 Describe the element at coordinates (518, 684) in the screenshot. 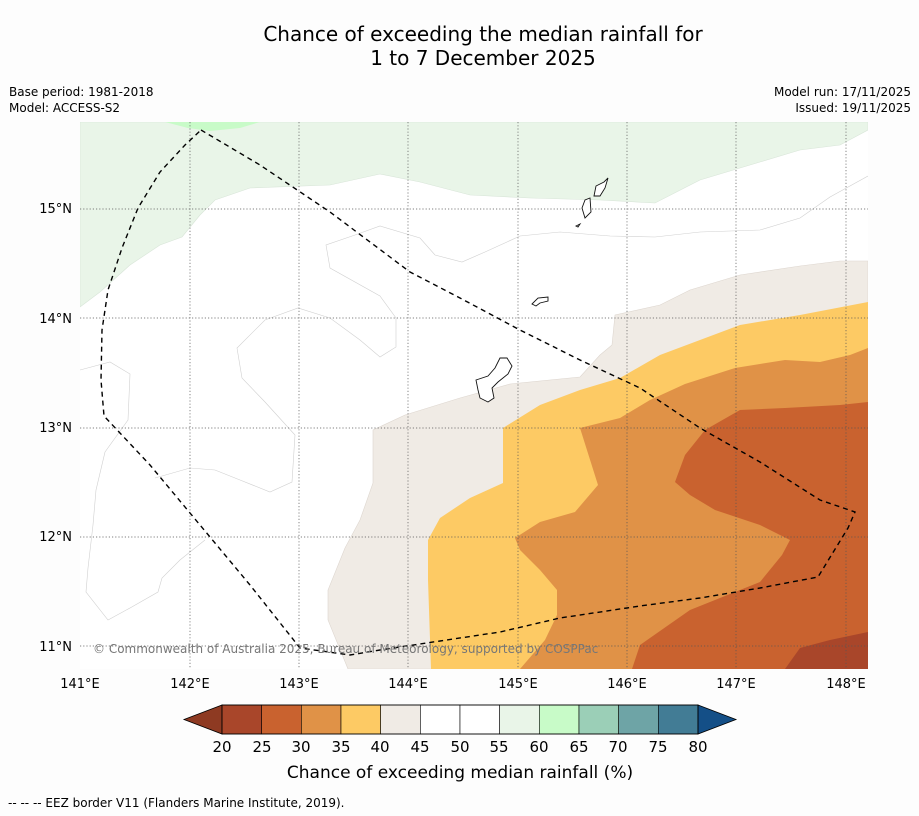

I see `lon-label: 145°E` at that location.